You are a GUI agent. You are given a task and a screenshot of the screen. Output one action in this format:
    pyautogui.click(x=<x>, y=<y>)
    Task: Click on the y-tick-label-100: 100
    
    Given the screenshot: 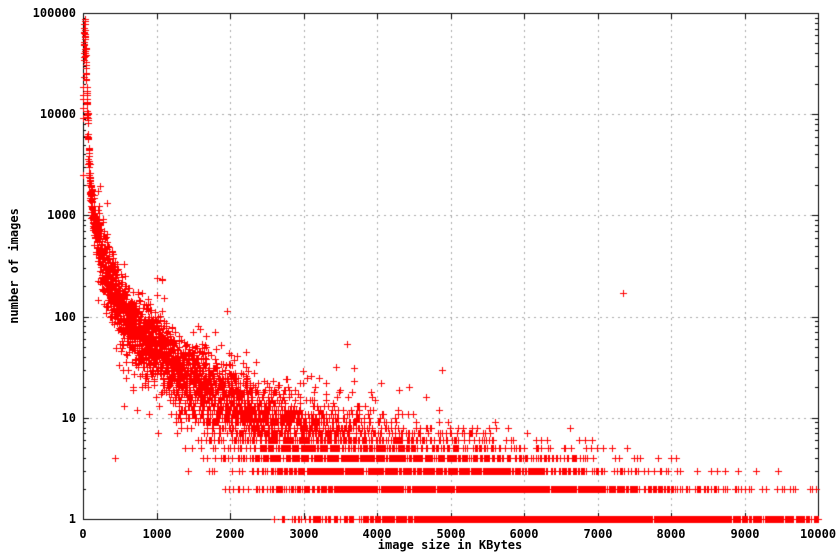 What is the action you would take?
    pyautogui.click(x=65, y=317)
    